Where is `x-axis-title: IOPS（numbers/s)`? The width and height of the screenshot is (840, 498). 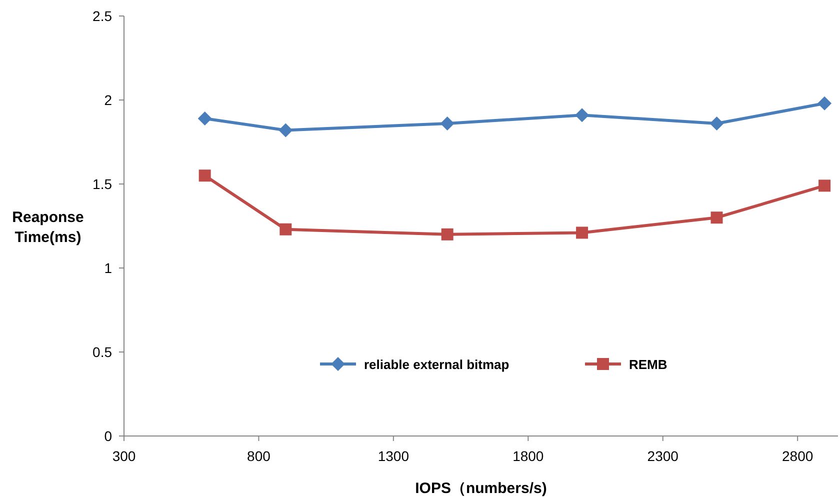 x-axis-title: IOPS（numbers/s) is located at coordinates (481, 488).